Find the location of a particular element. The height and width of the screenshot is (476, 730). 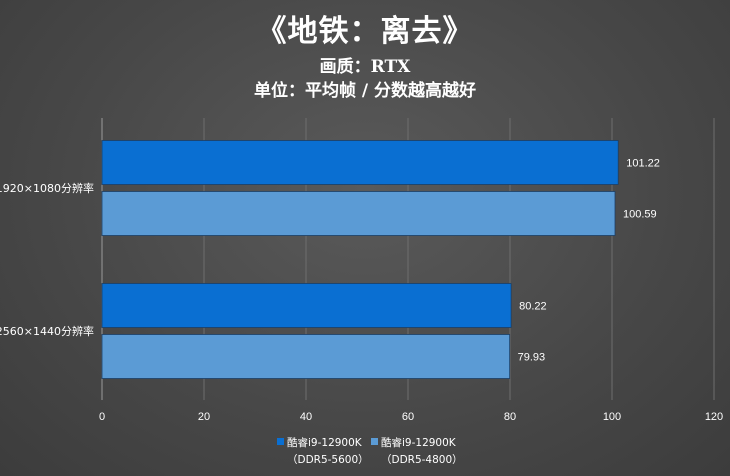

legend-label-detail: （DDR5-4800） is located at coordinates (422, 460).